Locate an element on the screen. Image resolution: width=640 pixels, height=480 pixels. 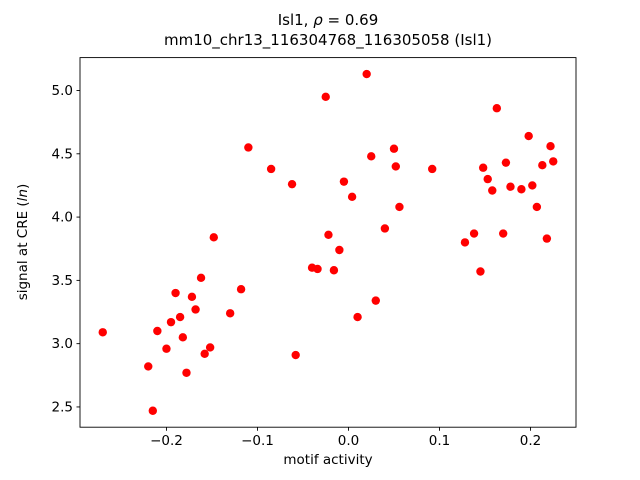
y-tick-label: 5.0 is located at coordinates (62, 91).